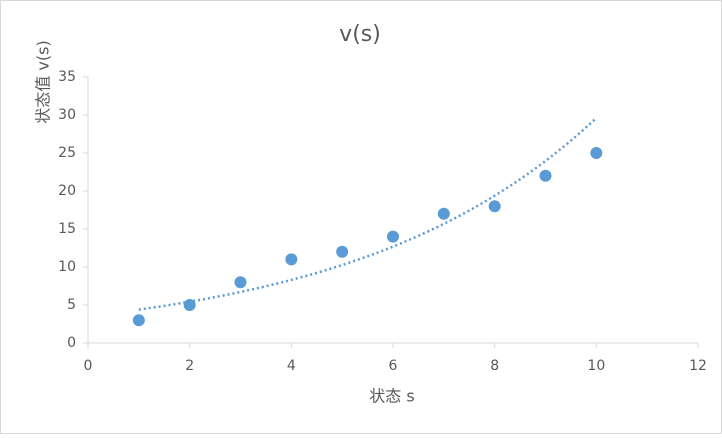 Image resolution: width=722 pixels, height=438 pixels. Describe the element at coordinates (291, 366) in the screenshot. I see `x-tick-label: 4` at that location.